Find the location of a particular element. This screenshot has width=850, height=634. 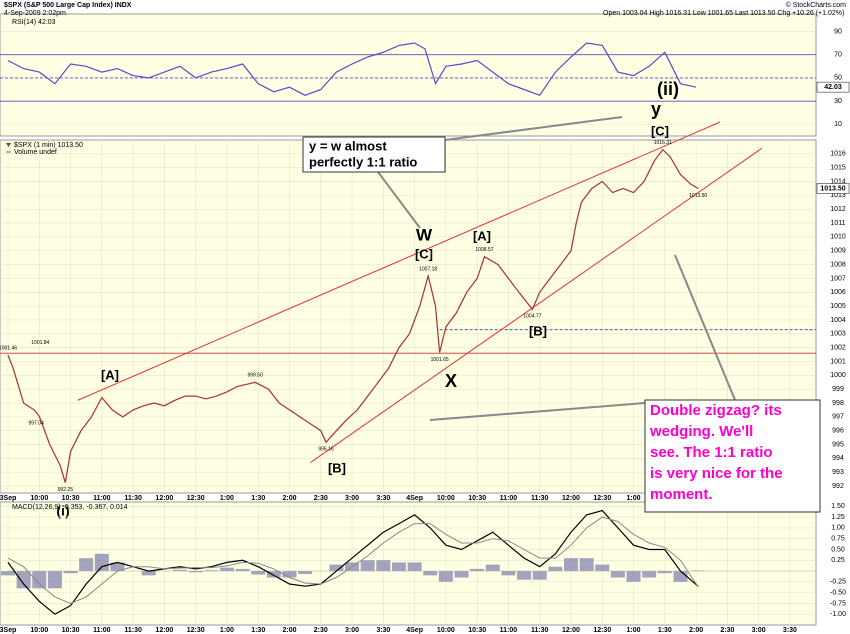

wave-label: X is located at coordinates (451, 381).